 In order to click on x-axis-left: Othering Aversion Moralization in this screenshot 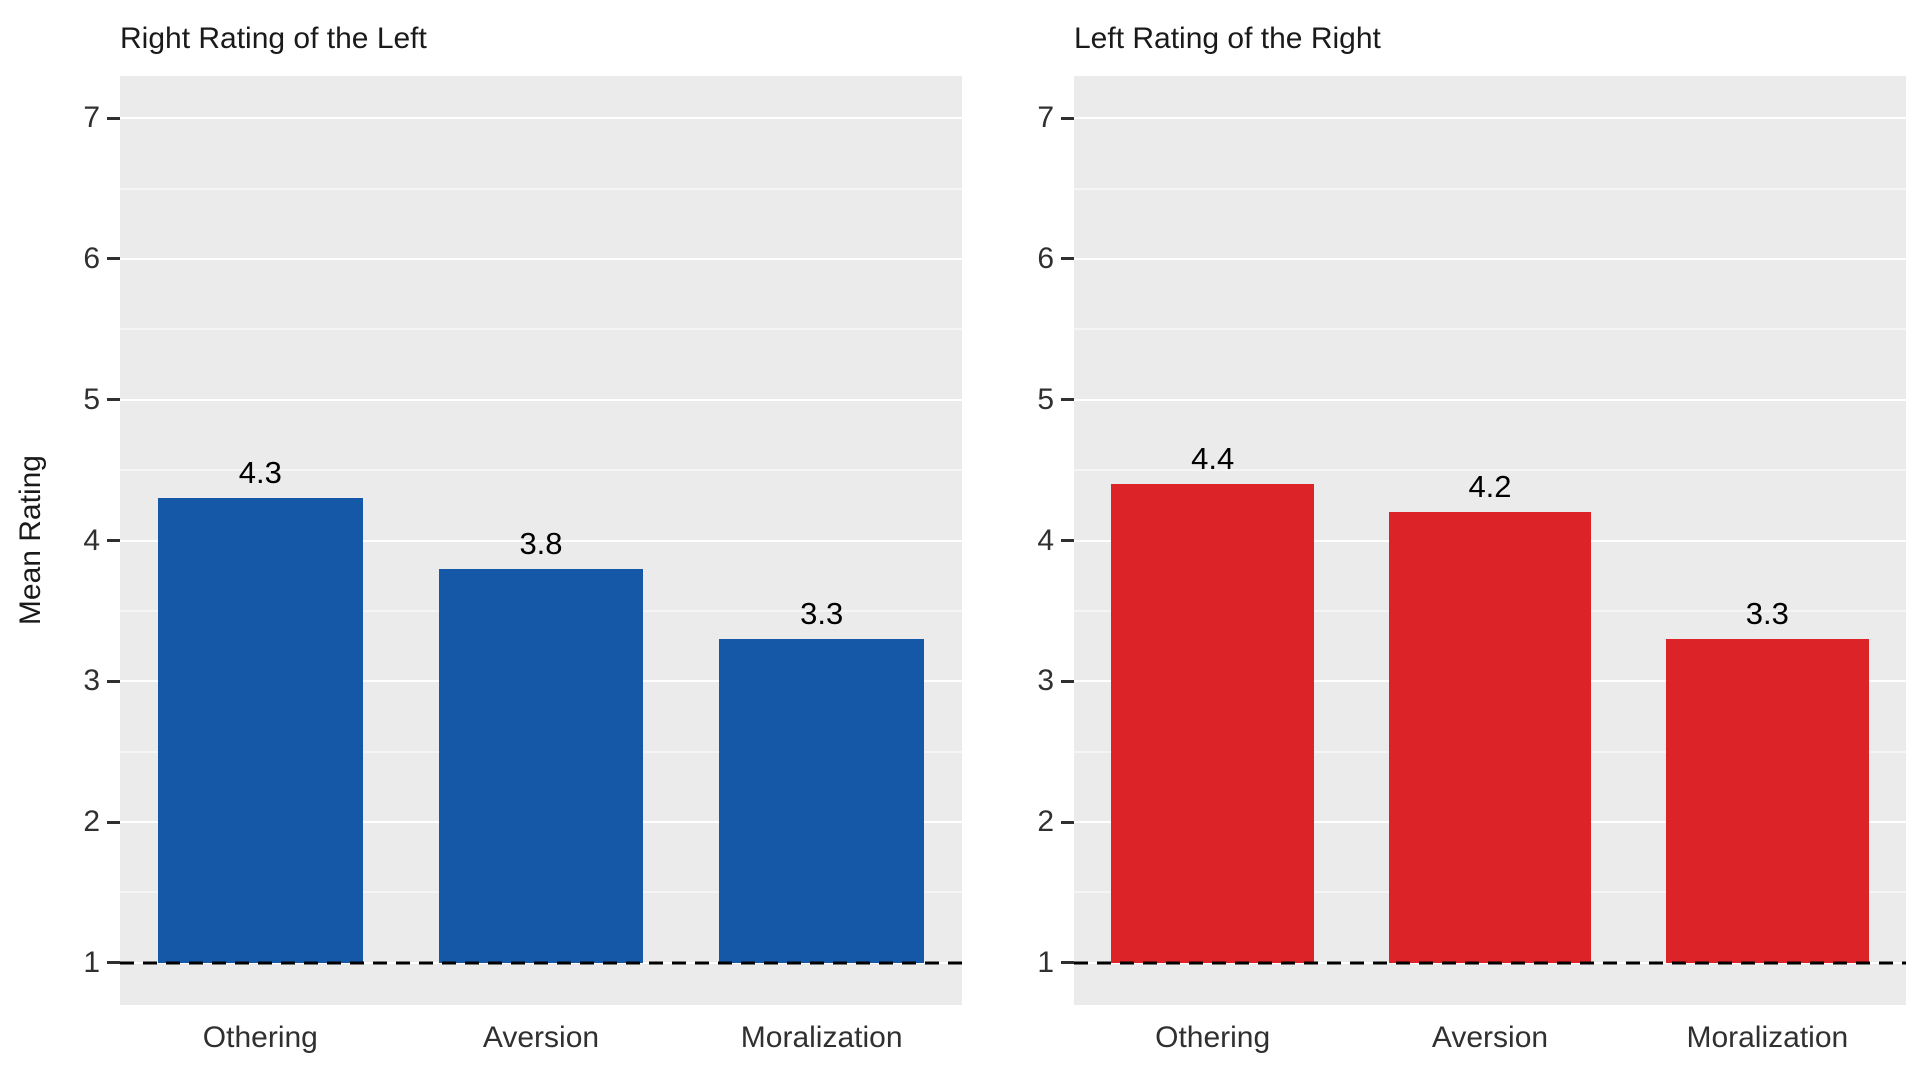, I will do `click(541, 1042)`.